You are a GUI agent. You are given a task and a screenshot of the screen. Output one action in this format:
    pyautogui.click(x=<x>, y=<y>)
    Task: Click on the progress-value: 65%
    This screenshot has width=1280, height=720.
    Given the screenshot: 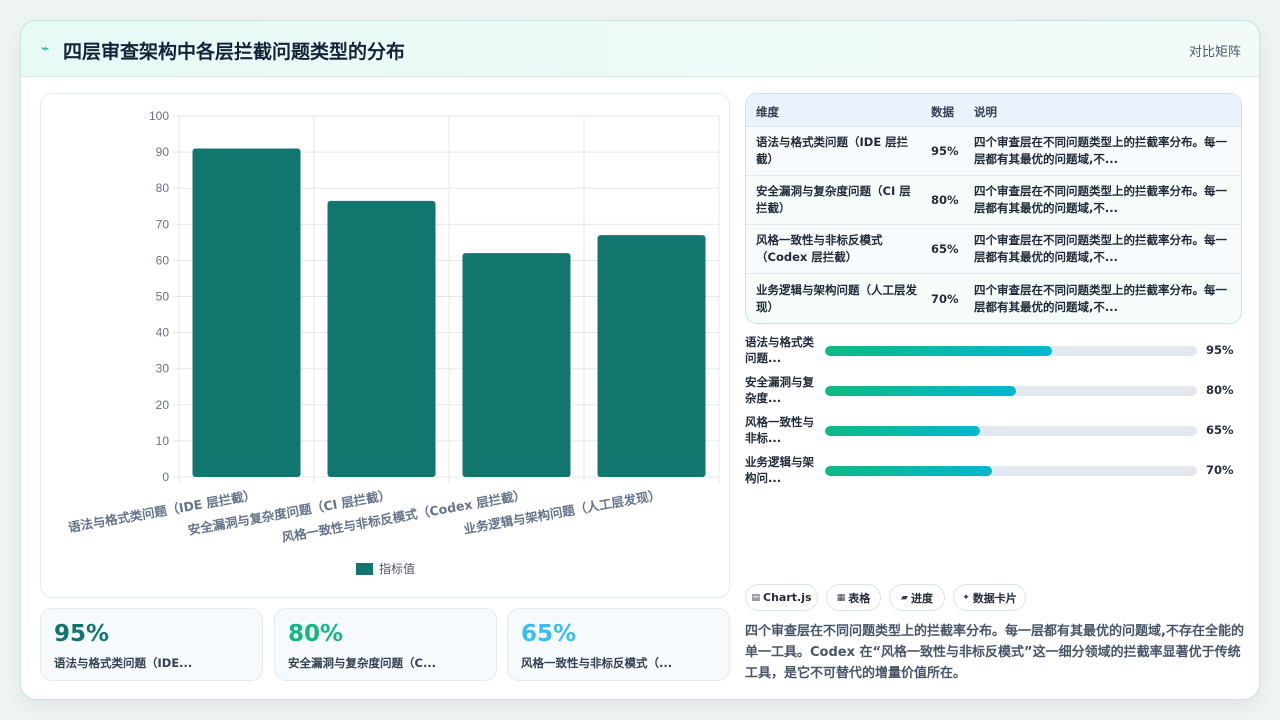 What is the action you would take?
    pyautogui.click(x=1220, y=430)
    